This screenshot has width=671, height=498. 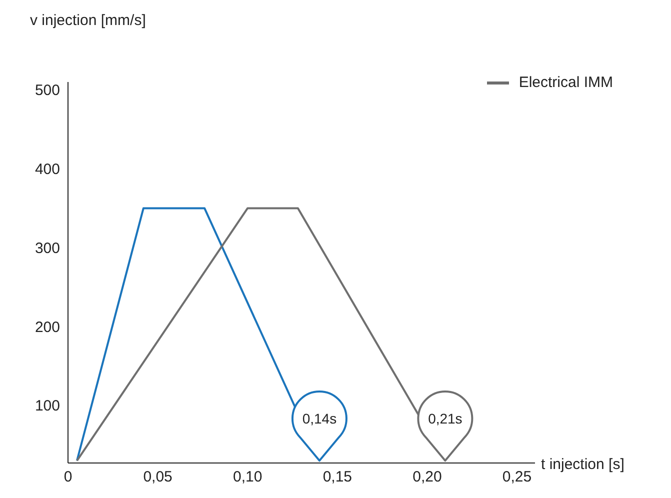 What do you see at coordinates (47, 327) in the screenshot?
I see `y-tick-label: 200` at bounding box center [47, 327].